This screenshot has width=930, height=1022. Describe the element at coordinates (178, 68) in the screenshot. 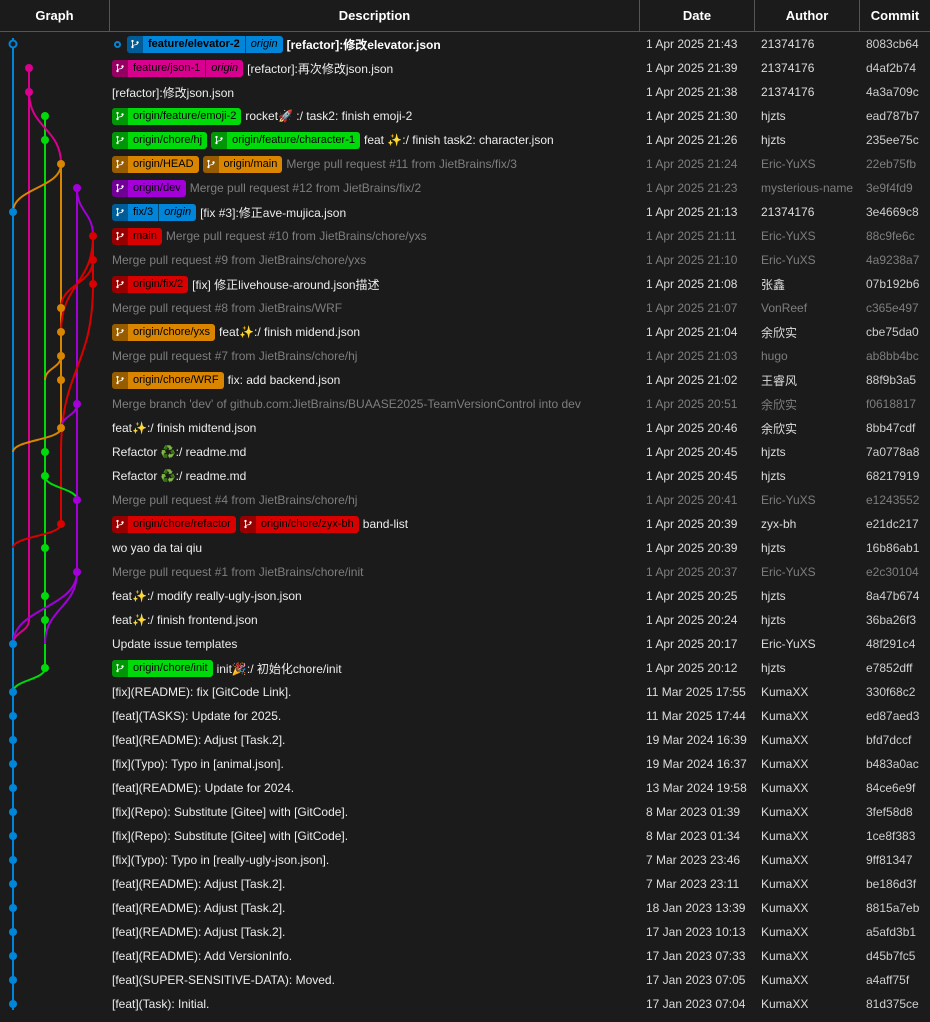

I see `branch-badge: feature/json-1 origin` at that location.